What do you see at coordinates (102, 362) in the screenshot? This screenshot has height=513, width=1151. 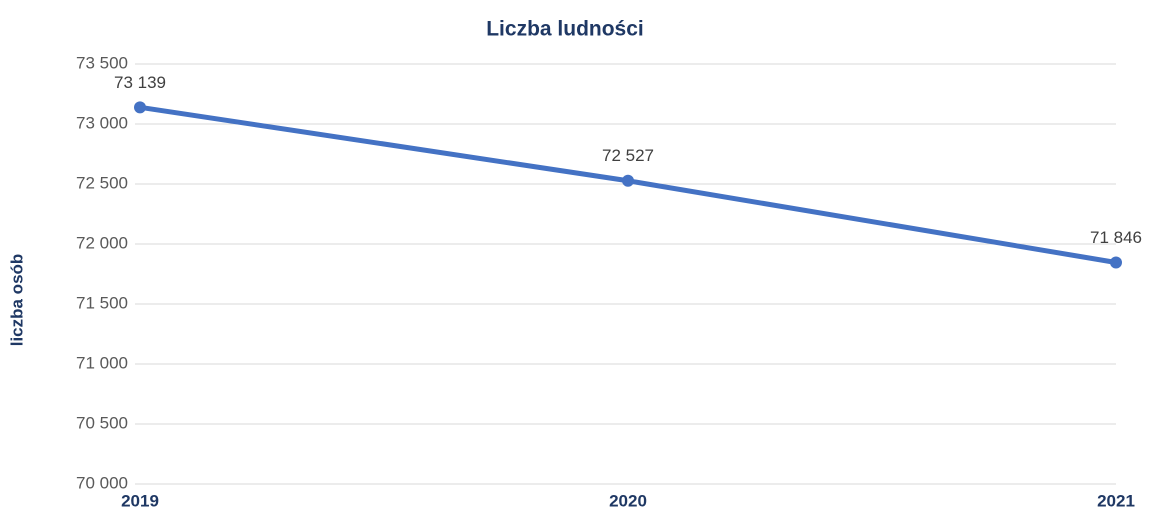 I see `y-tick-label: 71 000` at bounding box center [102, 362].